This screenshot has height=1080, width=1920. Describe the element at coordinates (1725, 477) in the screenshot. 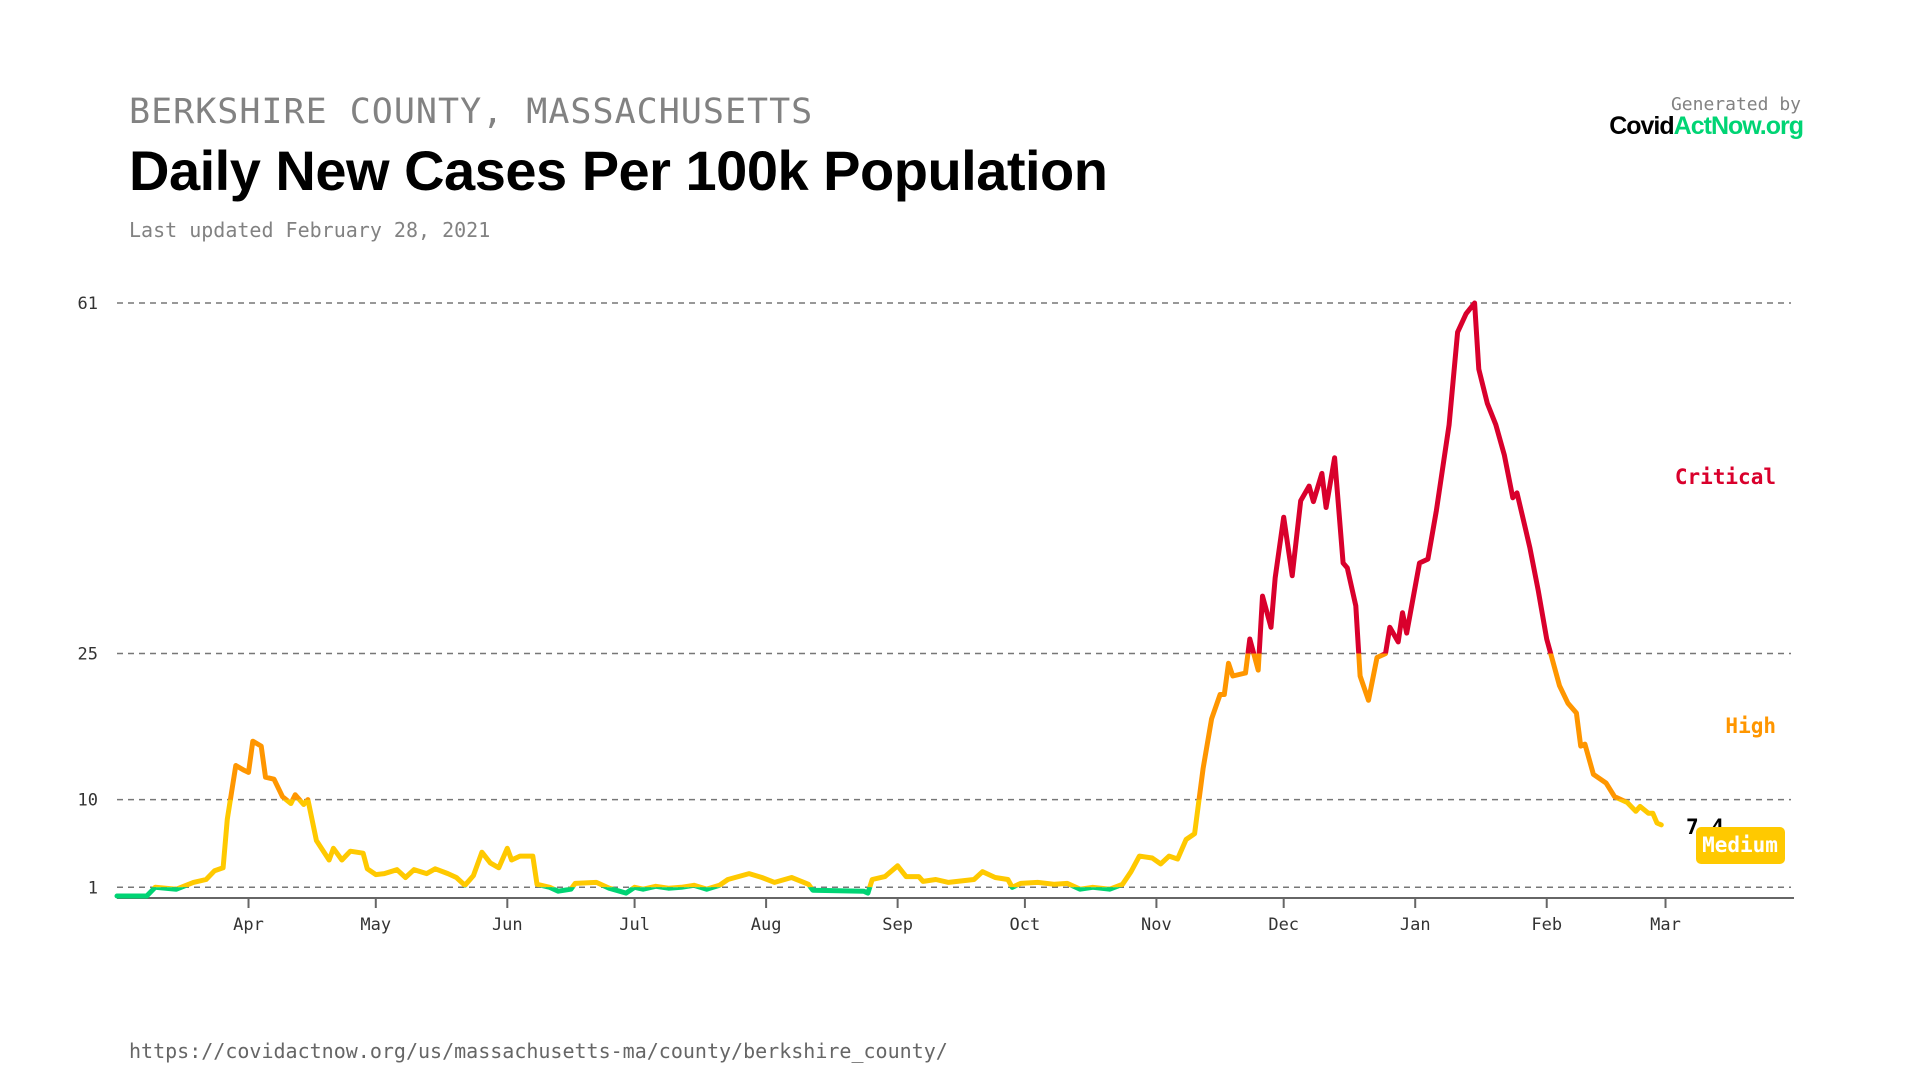

I see `zone-label-critical: Critical` at that location.